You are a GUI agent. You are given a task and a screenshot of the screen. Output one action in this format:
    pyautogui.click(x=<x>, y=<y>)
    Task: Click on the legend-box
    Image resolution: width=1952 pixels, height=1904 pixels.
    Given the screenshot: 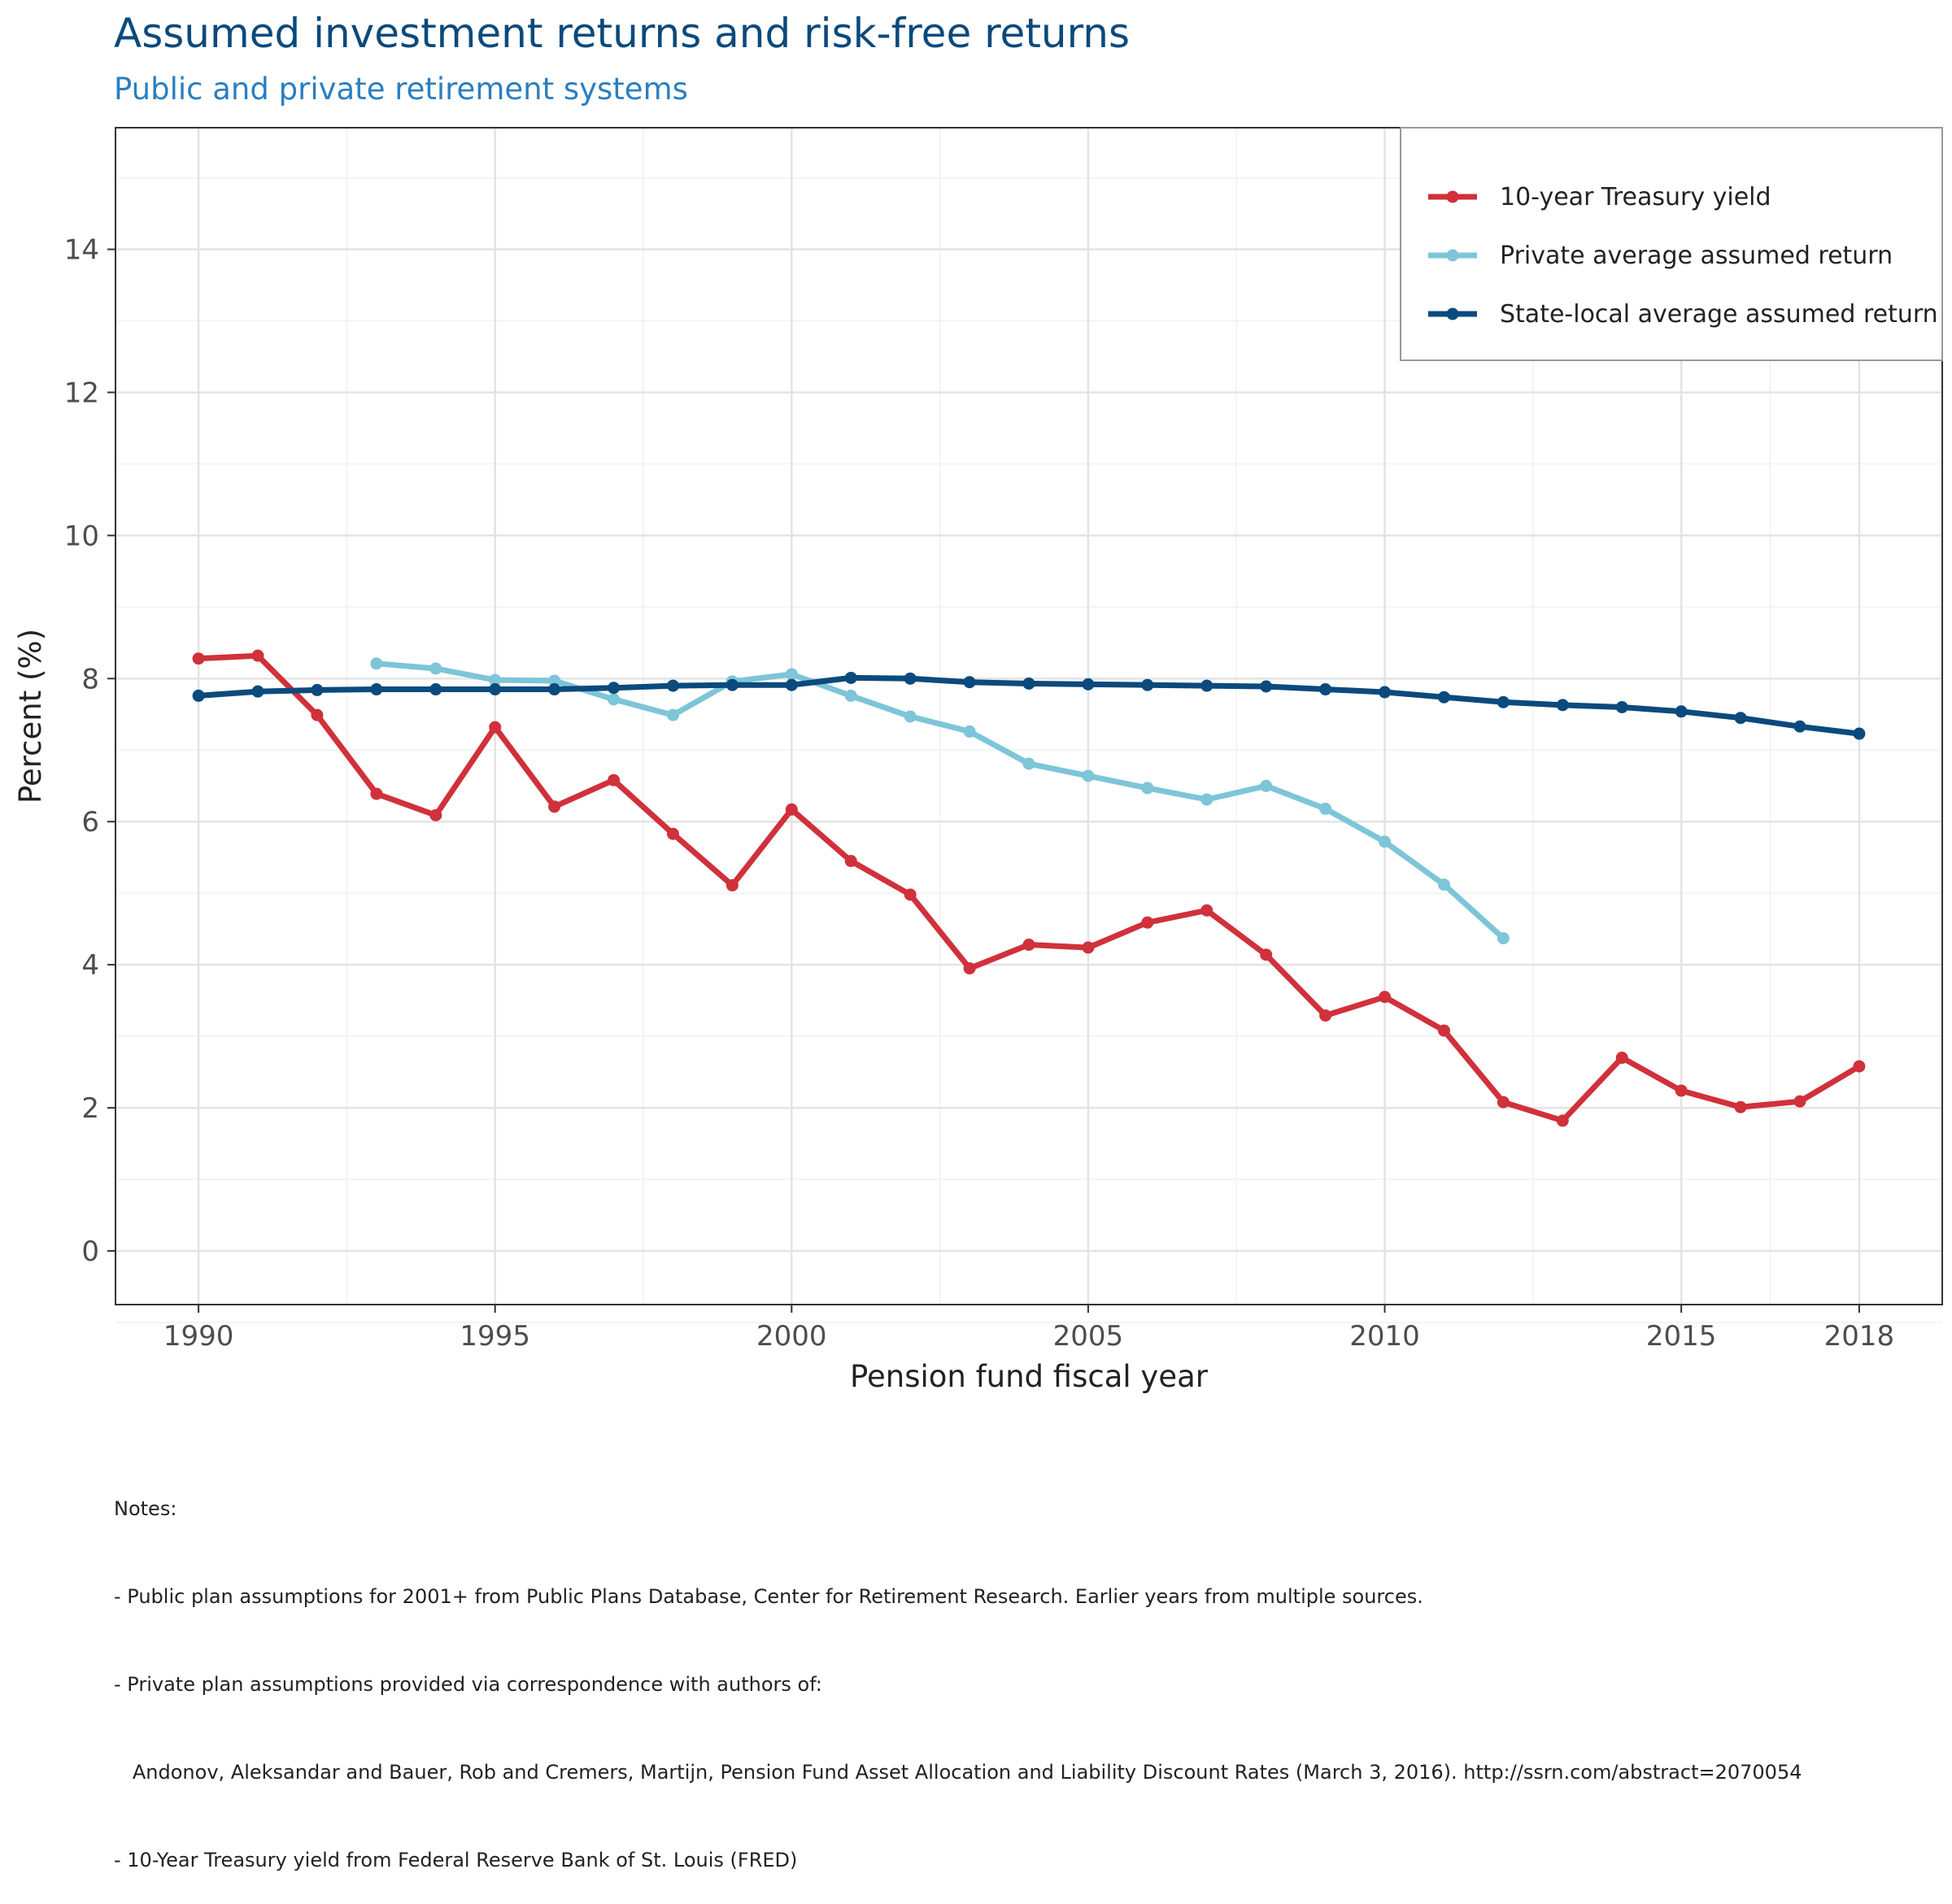 What is the action you would take?
    pyautogui.click(x=1671, y=244)
    